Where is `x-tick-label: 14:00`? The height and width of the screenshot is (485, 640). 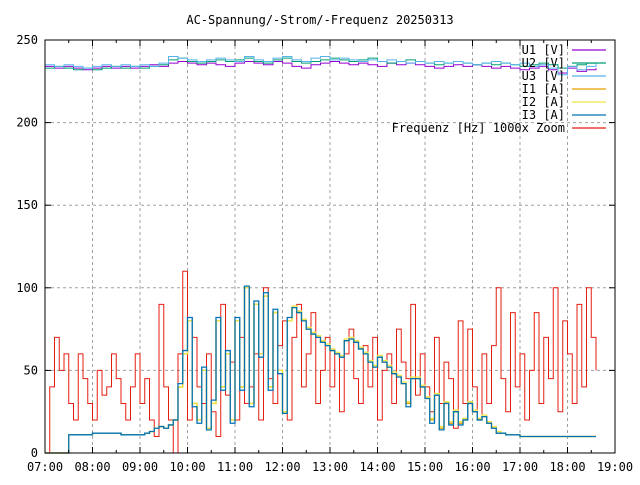
x-tick-label: 14:00 is located at coordinates (377, 467).